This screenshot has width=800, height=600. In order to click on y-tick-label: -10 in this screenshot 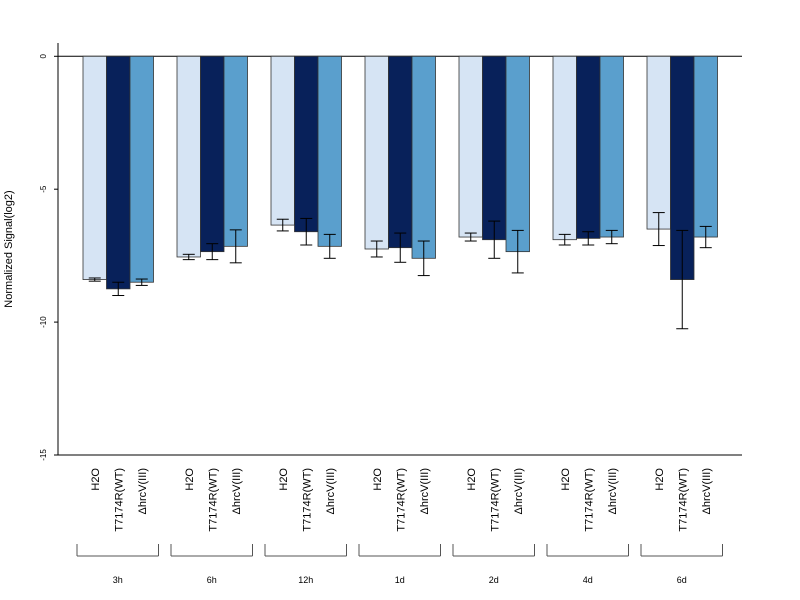, I will do `click(43, 322)`.